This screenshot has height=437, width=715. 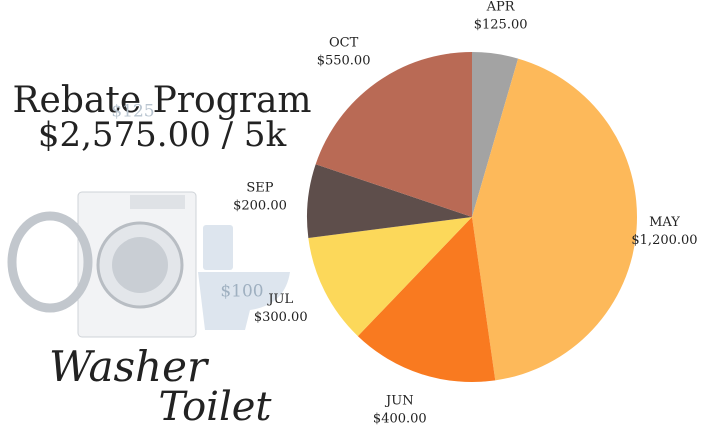 I want to click on slice-value: $1,200.00, so click(x=664, y=240).